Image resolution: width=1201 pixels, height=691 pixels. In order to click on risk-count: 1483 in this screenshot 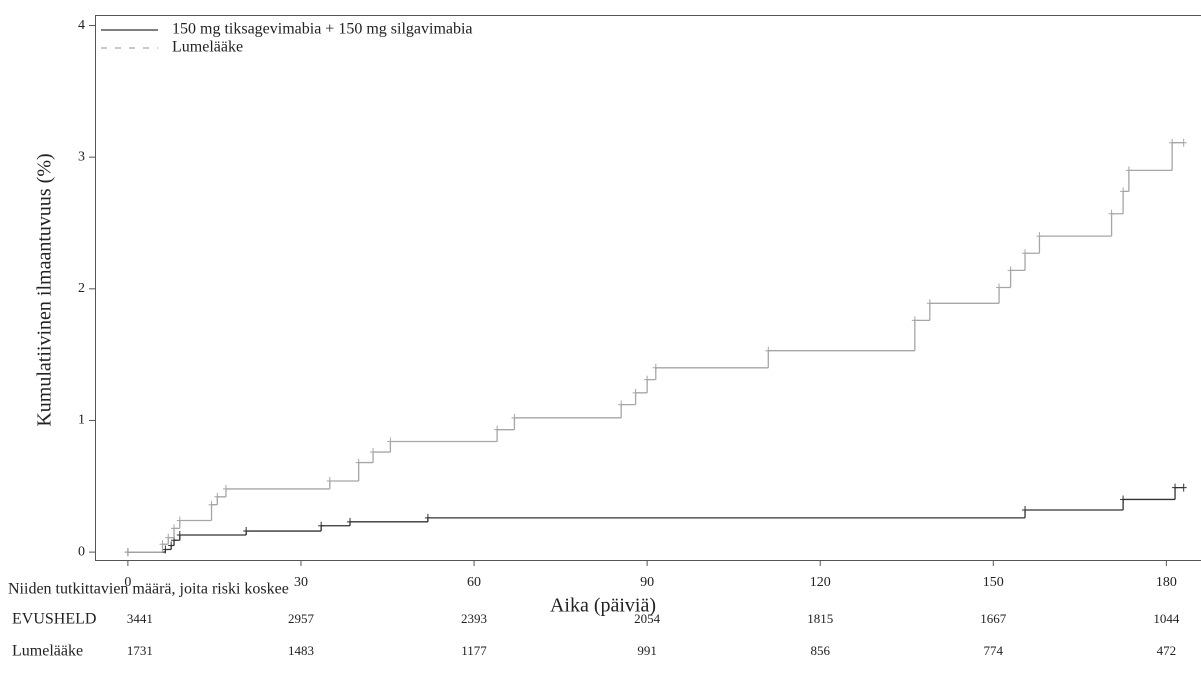, I will do `click(301, 650)`.